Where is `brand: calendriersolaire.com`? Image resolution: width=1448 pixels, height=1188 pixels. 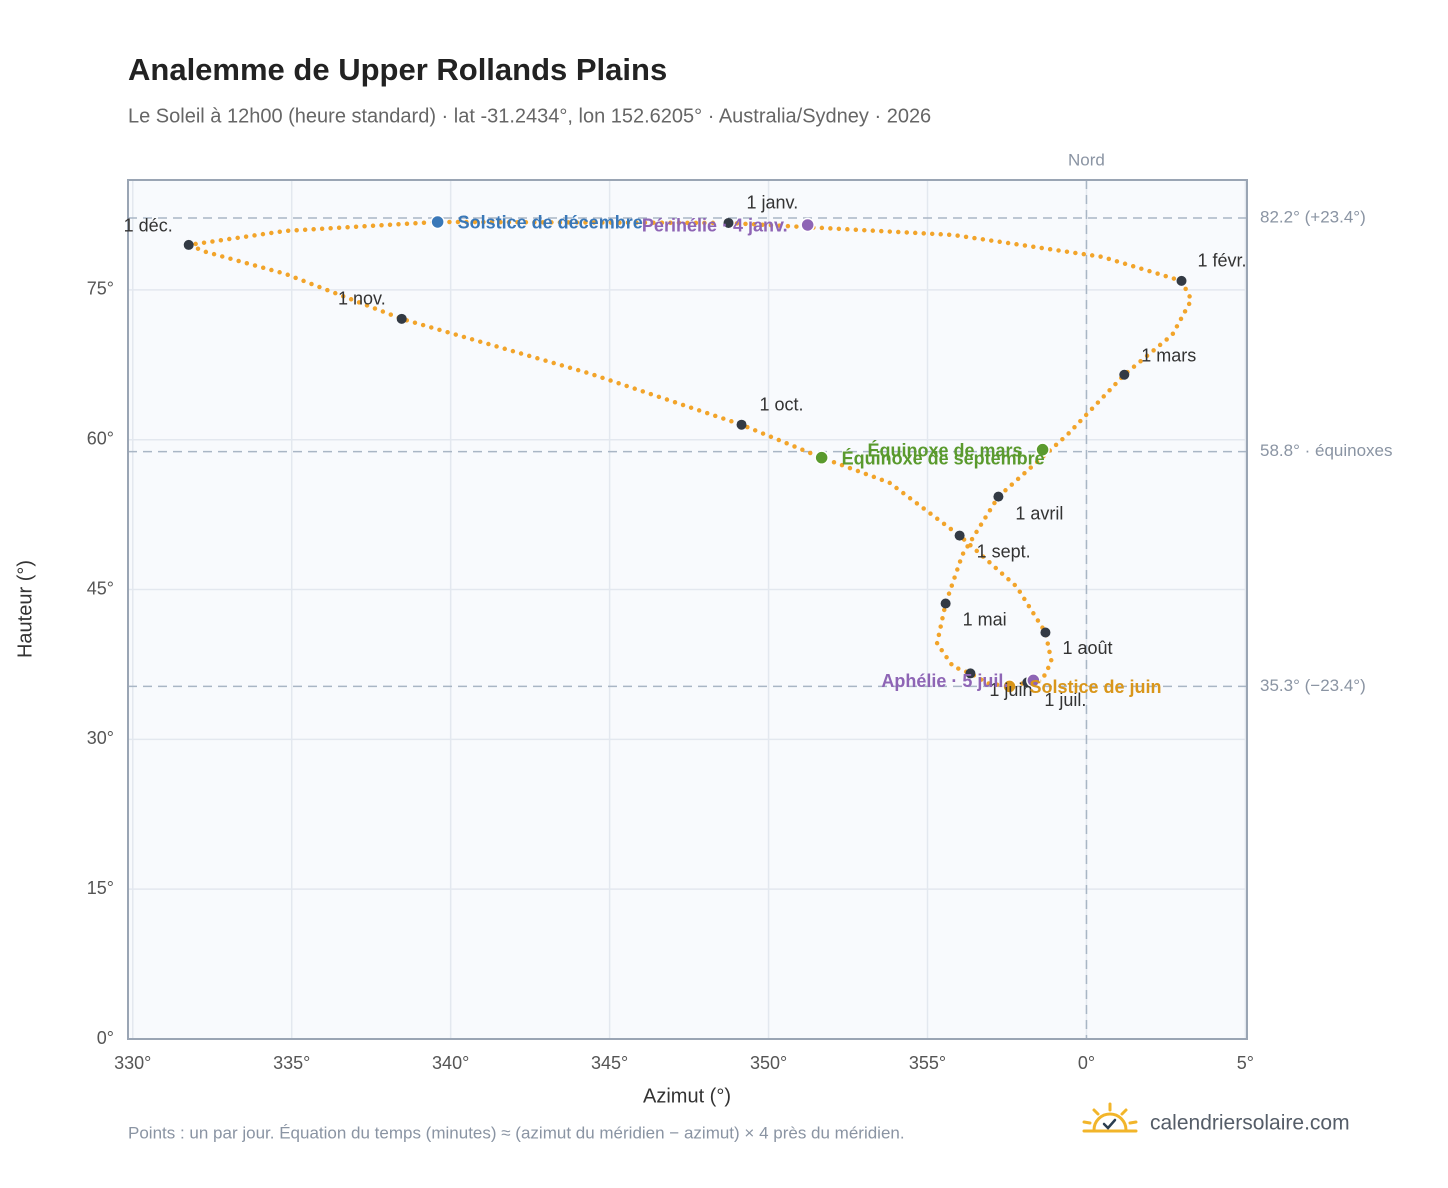
brand: calendriersolaire.com is located at coordinates (1250, 1123).